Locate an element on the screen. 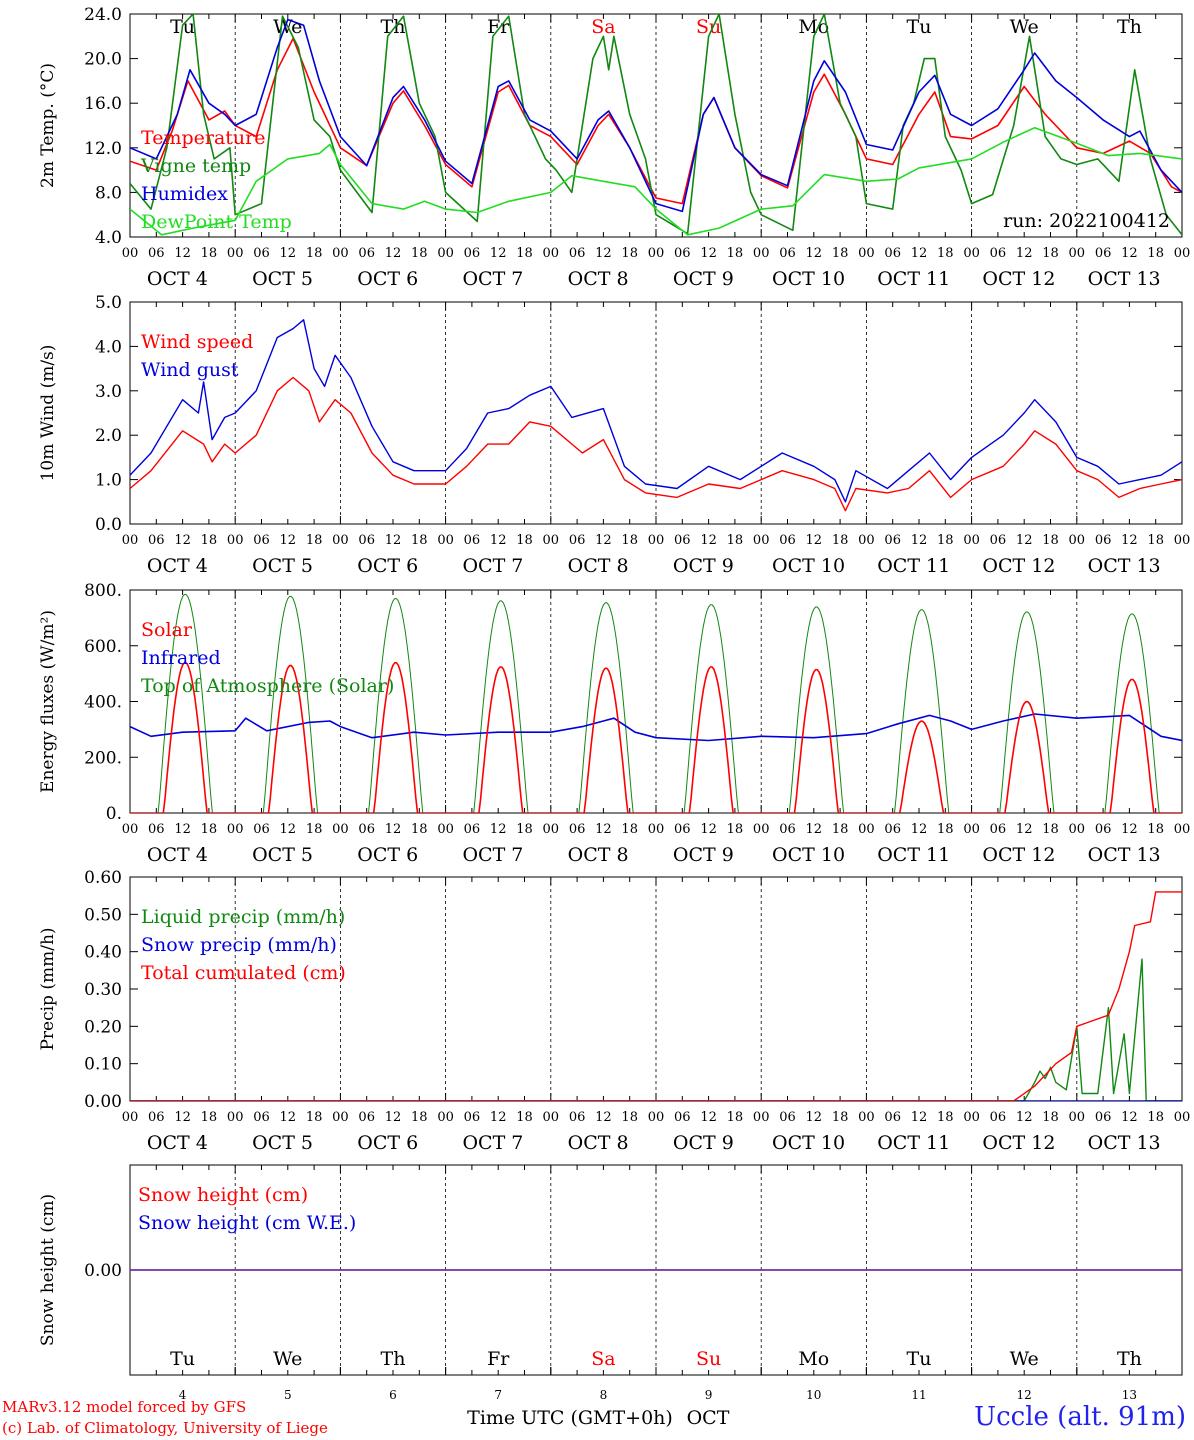 The image size is (1194, 1440). legend-entry: Snow precip (mm/h) is located at coordinates (239, 945).